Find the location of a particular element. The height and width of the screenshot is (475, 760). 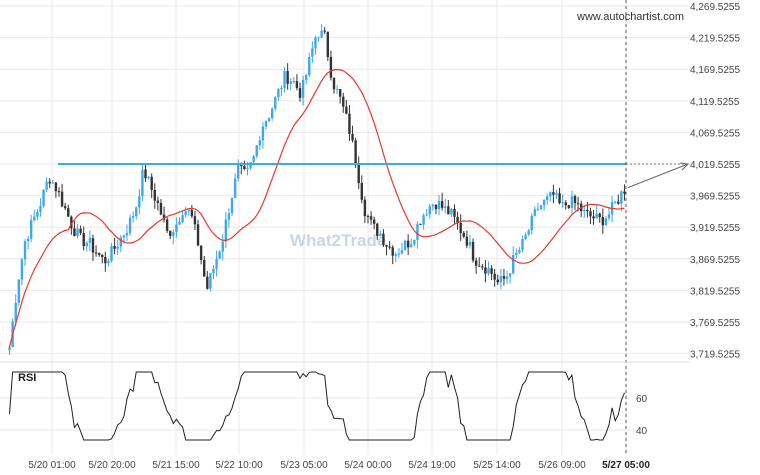

price-tick-label: 4,219.5255 is located at coordinates (715, 39).